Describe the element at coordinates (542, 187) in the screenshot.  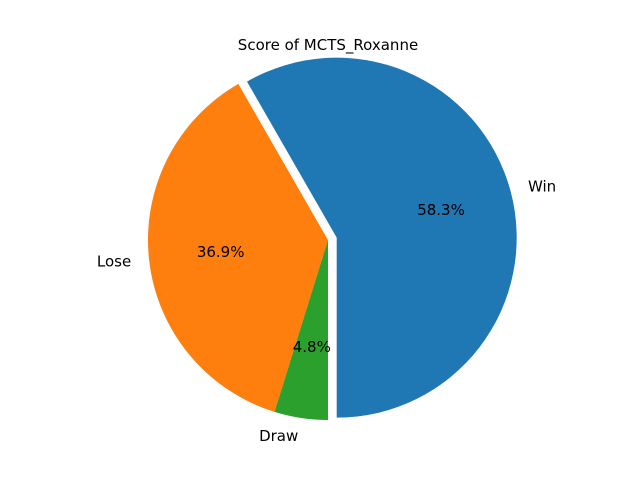
I see `slice-label-win: Win` at that location.